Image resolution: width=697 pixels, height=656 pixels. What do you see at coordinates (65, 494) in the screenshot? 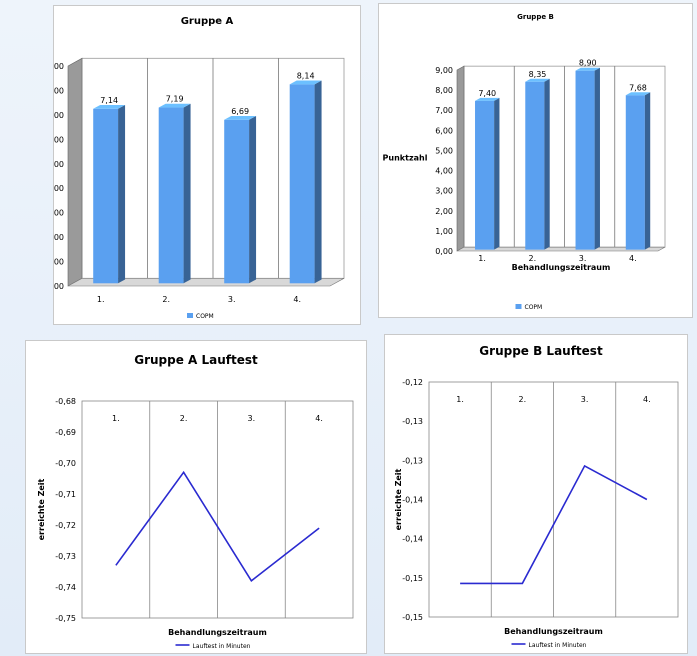
I see `y-tick-label: -0,71` at bounding box center [65, 494].